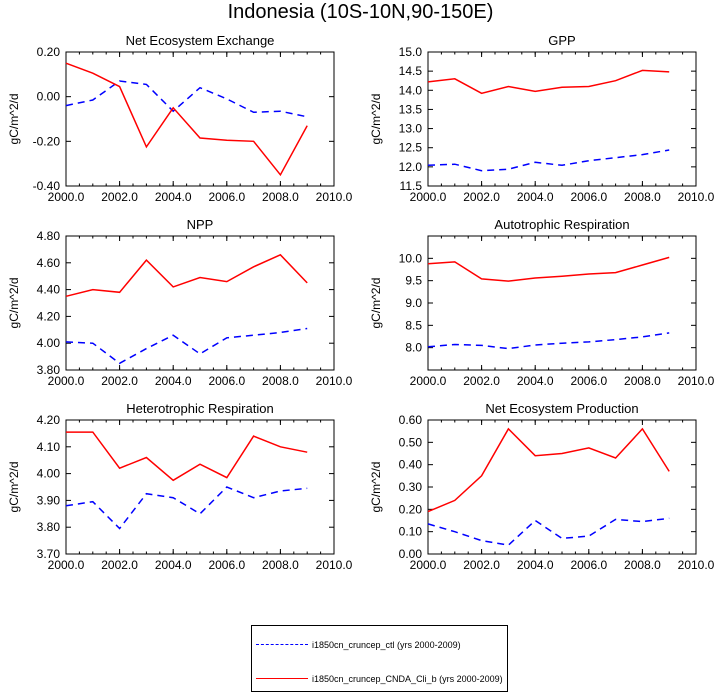  Describe the element at coordinates (411, 186) in the screenshot. I see `y-tick-label: 11.5` at that location.